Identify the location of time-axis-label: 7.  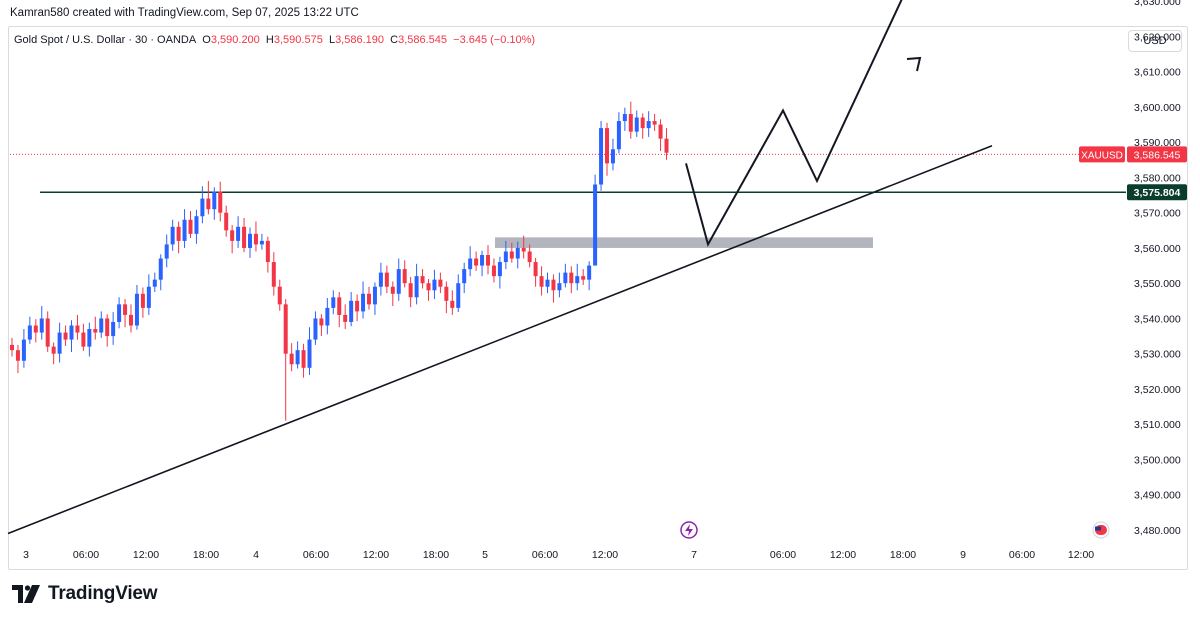
(694, 555).